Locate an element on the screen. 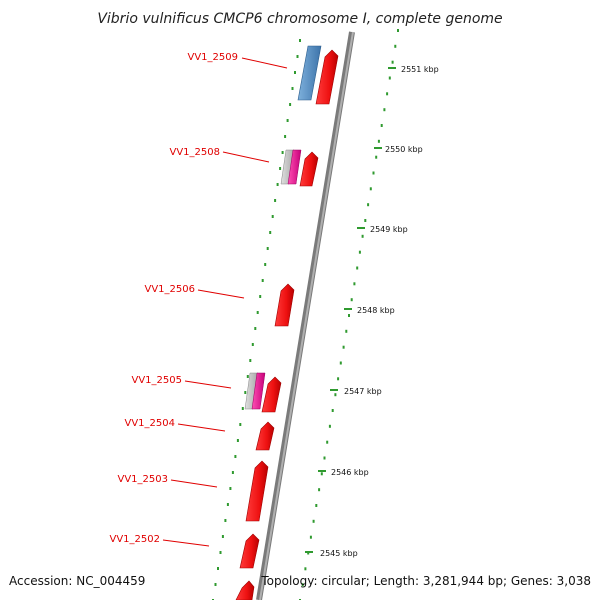 This screenshot has width=600, height=600. kbp-label: 2548 kbp is located at coordinates (376, 310).